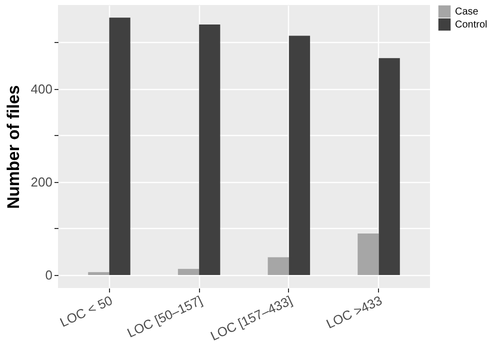 This screenshot has height=353, width=490. I want to click on y-tick-label: 400, so click(41, 88).